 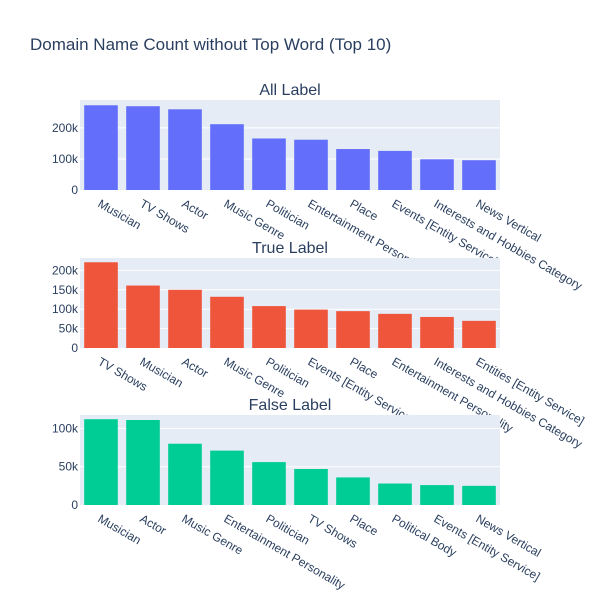 I want to click on y-tick-label: 150k, so click(x=65, y=290).